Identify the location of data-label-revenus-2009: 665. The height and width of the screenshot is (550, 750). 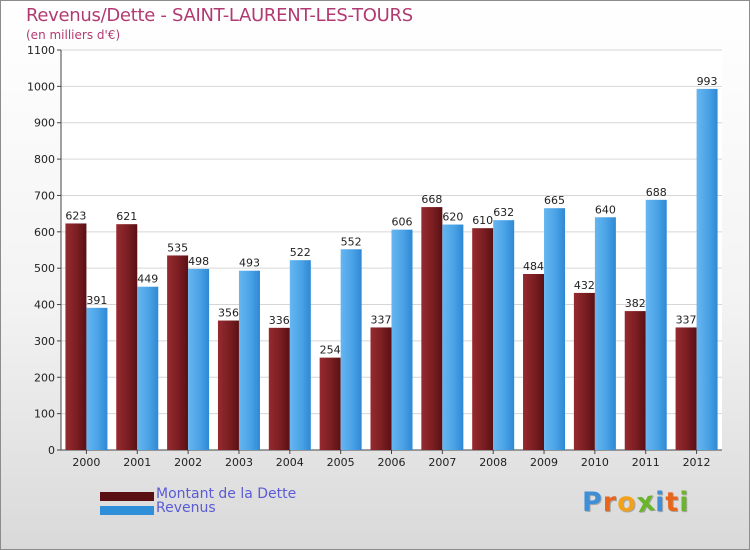
(554, 200).